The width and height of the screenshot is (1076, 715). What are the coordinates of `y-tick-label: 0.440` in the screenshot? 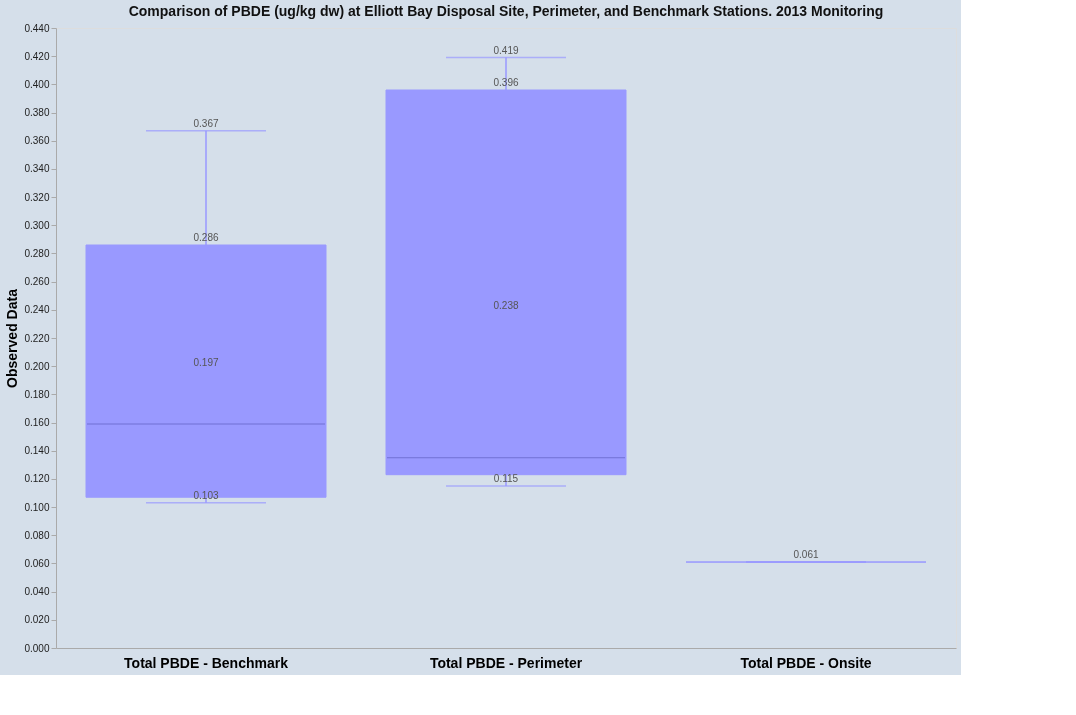 It's located at (37, 28).